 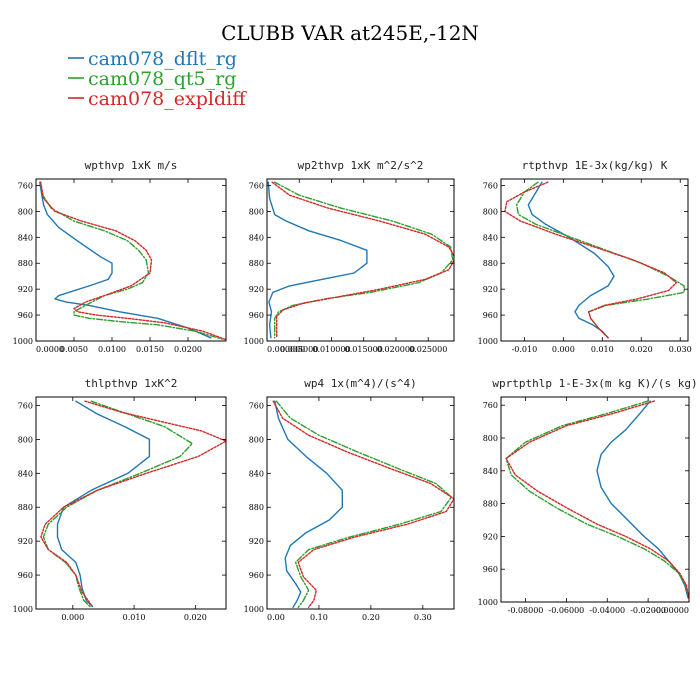 What do you see at coordinates (360, 383) in the screenshot?
I see `panel-title-wp4: wp4 1x(m^4)/(s^4)` at bounding box center [360, 383].